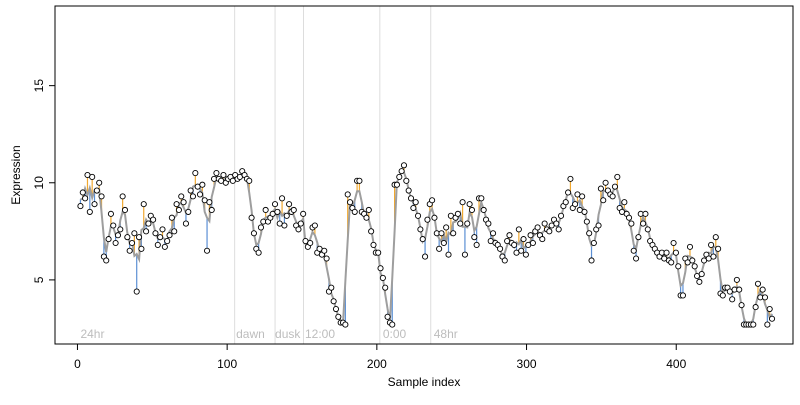 The height and width of the screenshot is (405, 800). I want to click on x-tick-label-3: 300, so click(527, 364).